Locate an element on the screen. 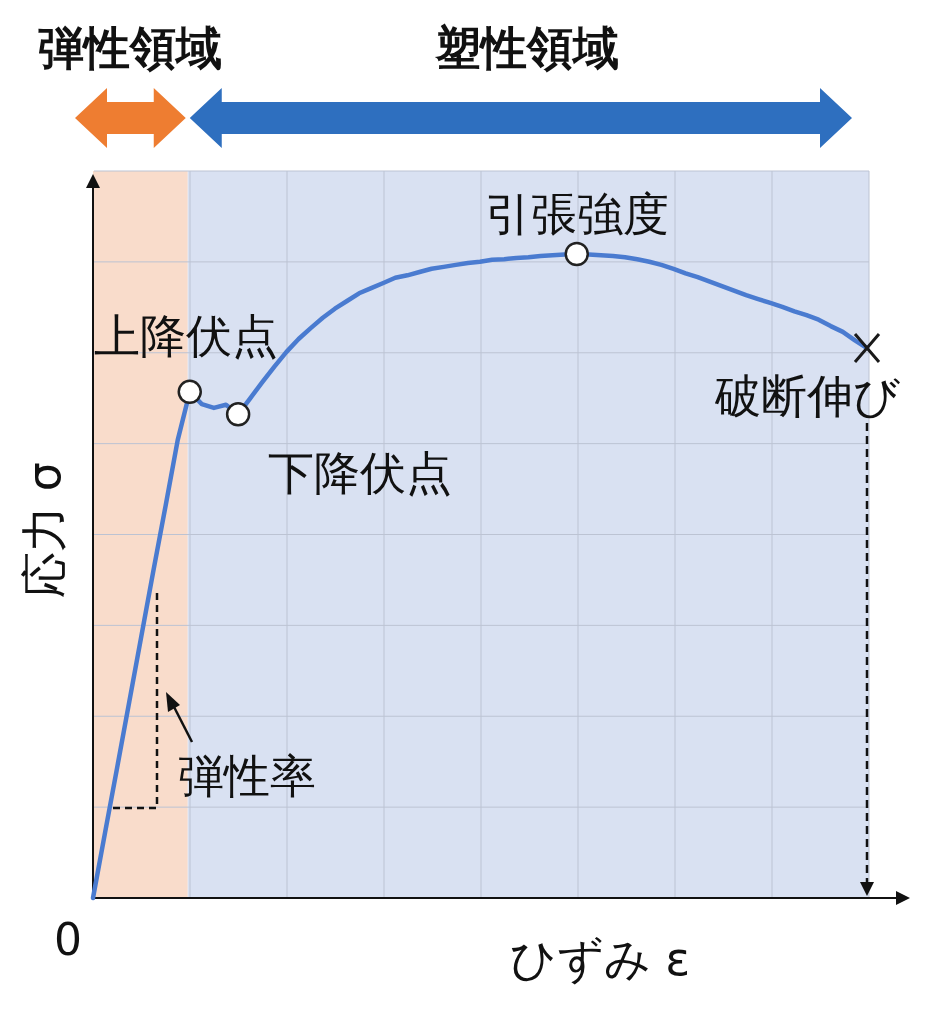 This screenshot has width=948, height=1024. text: 0 is located at coordinates (68, 939).